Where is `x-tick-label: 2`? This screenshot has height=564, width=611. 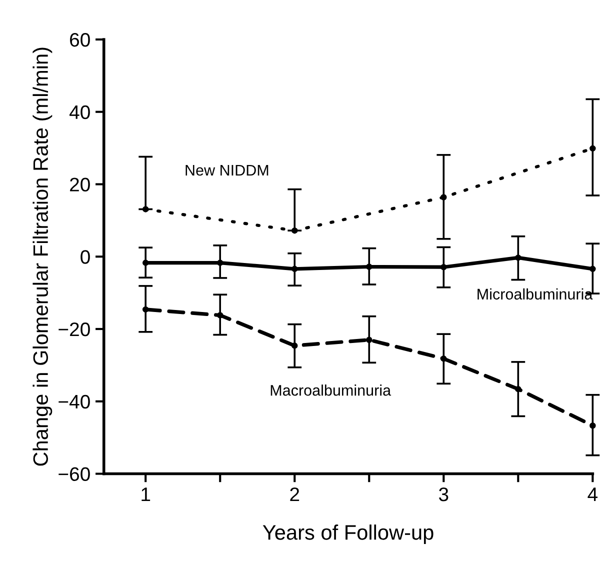
x-tick-label: 2 is located at coordinates (295, 494).